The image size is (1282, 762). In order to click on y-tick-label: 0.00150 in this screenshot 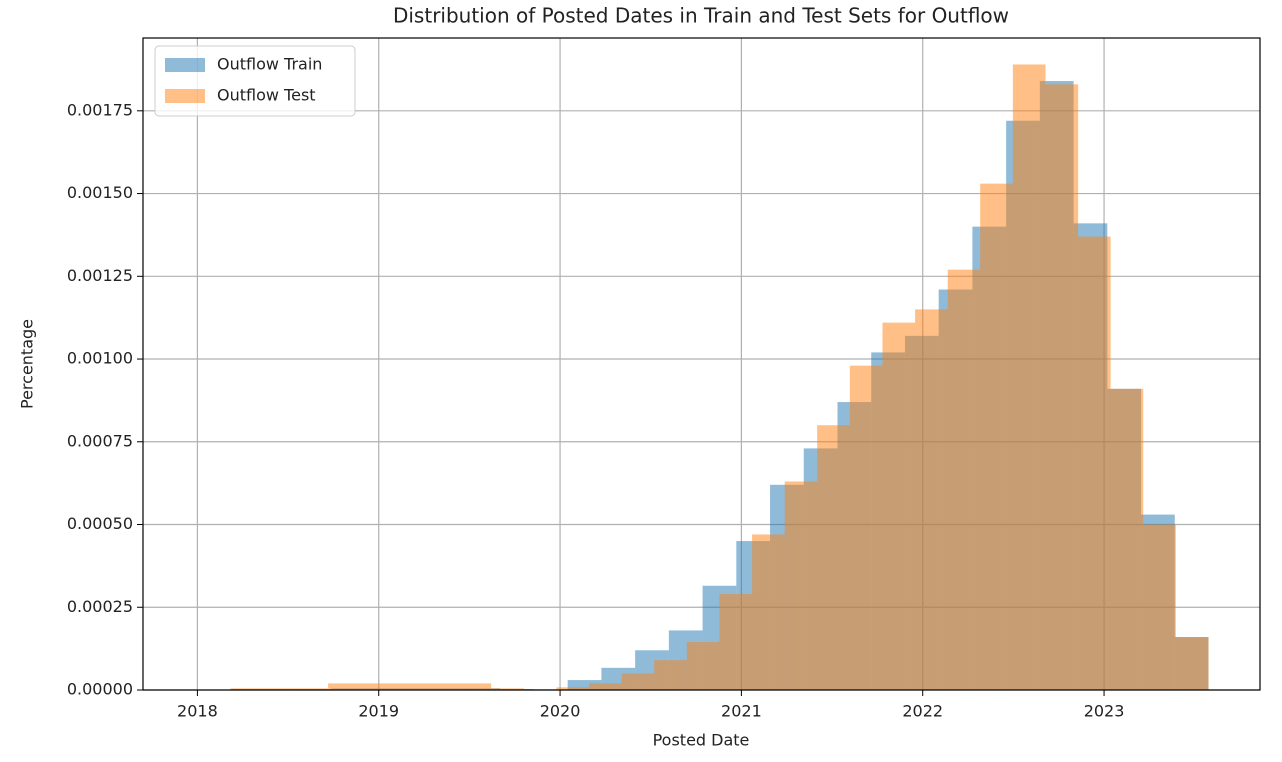, I will do `click(100, 192)`.